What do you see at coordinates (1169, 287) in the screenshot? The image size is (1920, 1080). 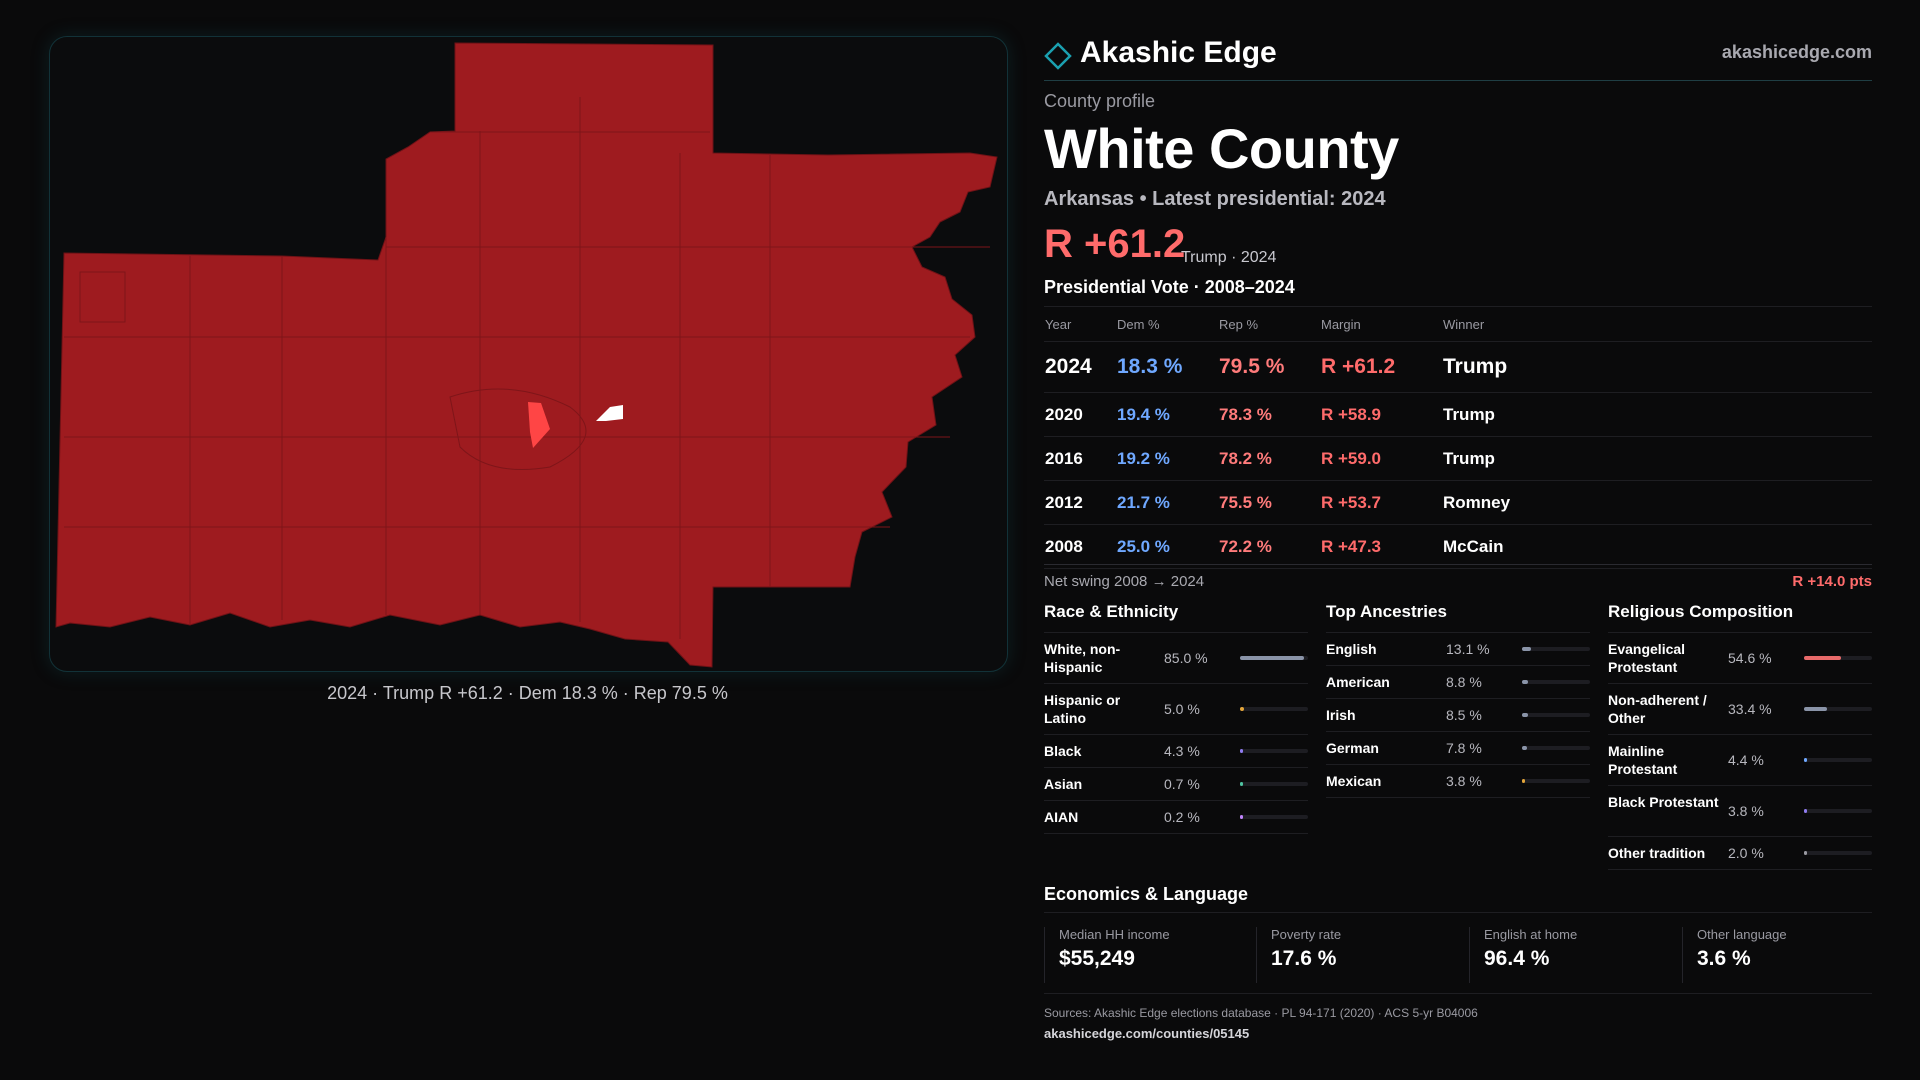 I see `vote-section-title: Presidential Vote · 2008–2024` at bounding box center [1169, 287].